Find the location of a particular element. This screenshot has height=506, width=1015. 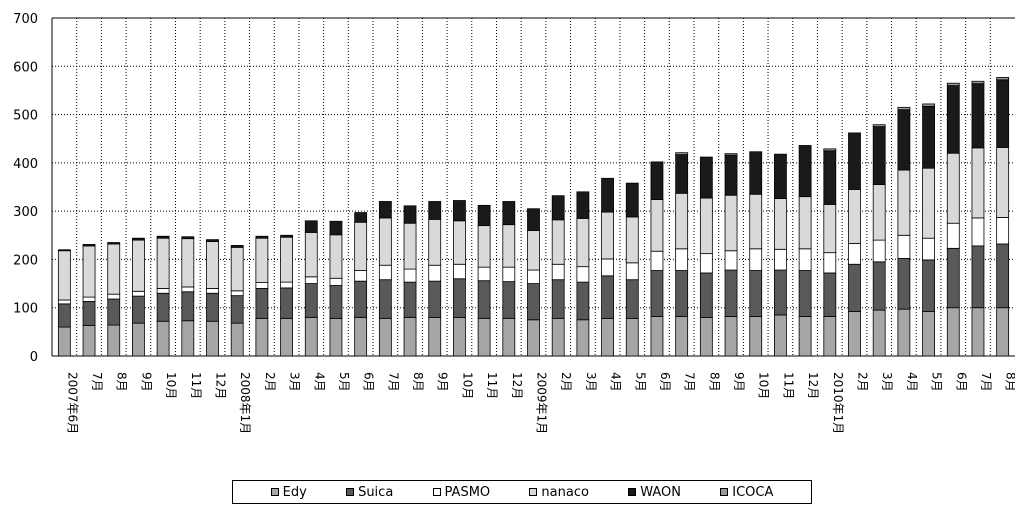

y-tick-label: 700 is located at coordinates (25, 19).